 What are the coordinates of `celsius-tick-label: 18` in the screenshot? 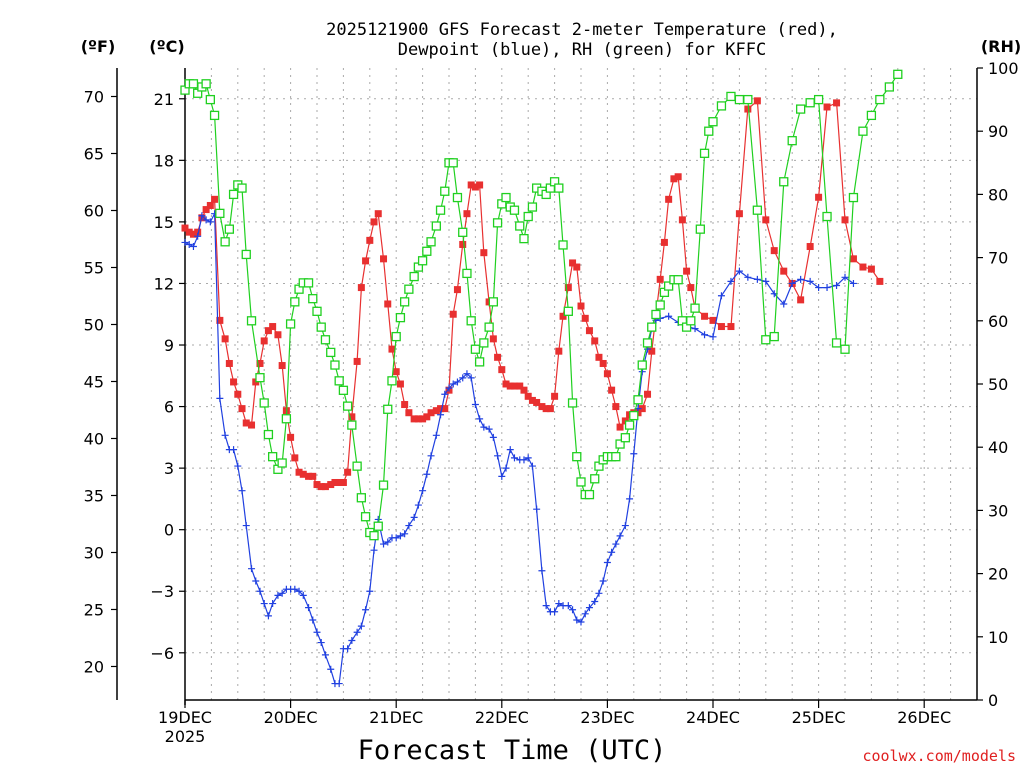 It's located at (164, 160).